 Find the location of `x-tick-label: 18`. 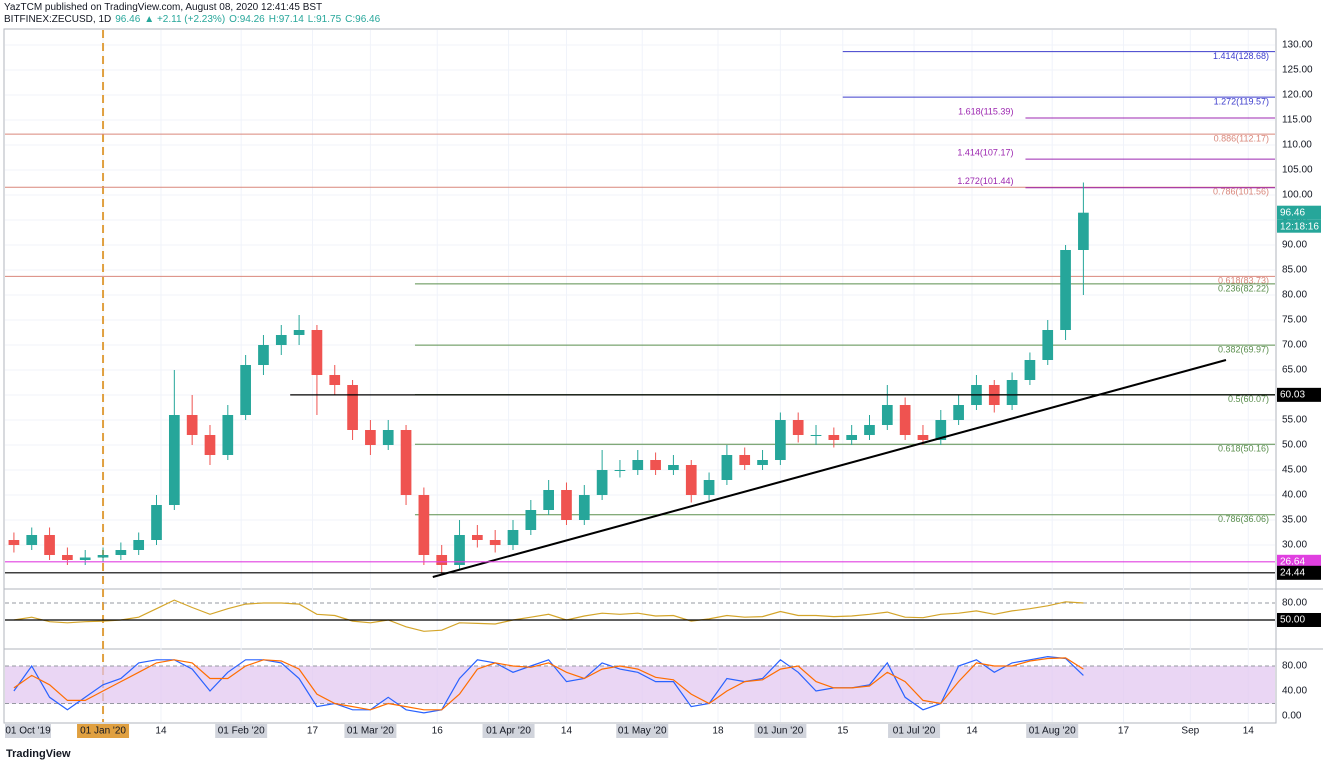

x-tick-label: 18 is located at coordinates (718, 731).